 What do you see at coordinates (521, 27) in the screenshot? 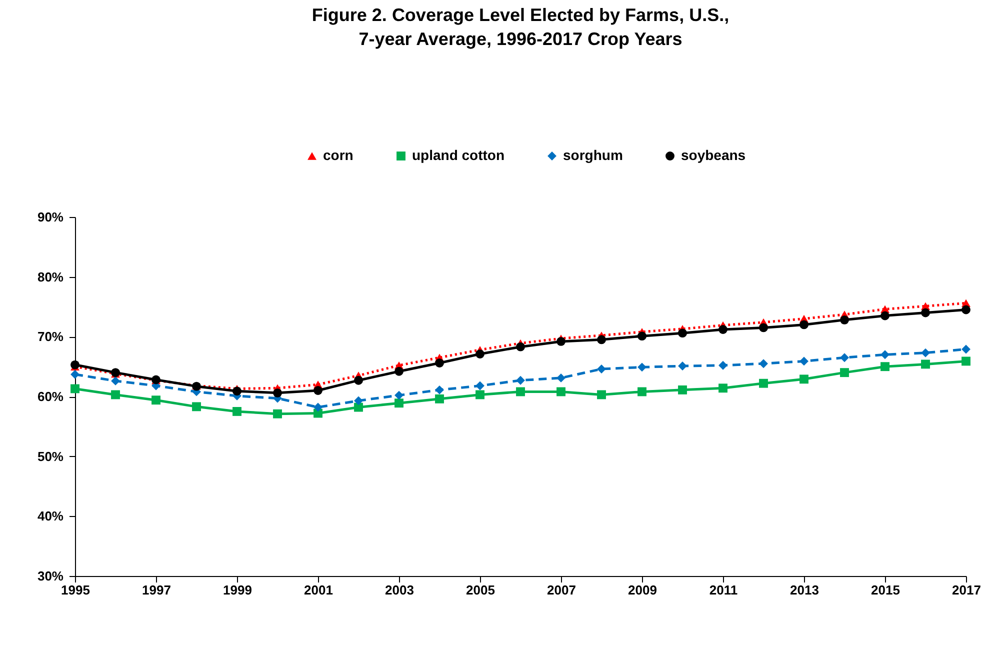
I see `chart-title: Figure 2. Coverage Level Elected by Farms, U.S., 7-year Average, 1996-2017 Crop Years` at bounding box center [521, 27].